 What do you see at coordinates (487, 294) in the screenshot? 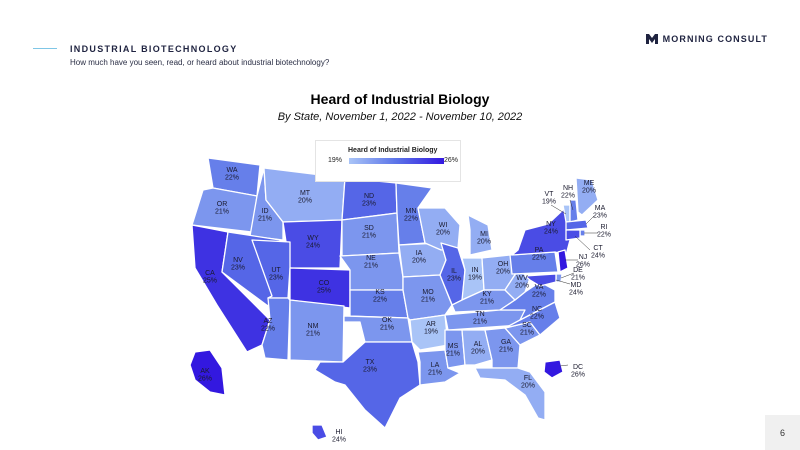
I see `state-abbr: KY` at bounding box center [487, 294].